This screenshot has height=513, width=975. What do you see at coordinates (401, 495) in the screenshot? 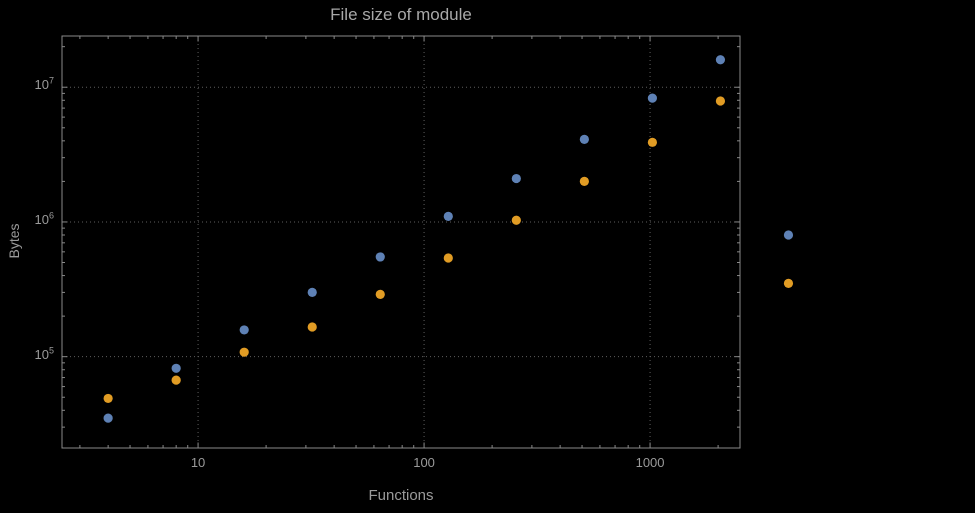
I see `x-axis-label: Functions` at bounding box center [401, 495].